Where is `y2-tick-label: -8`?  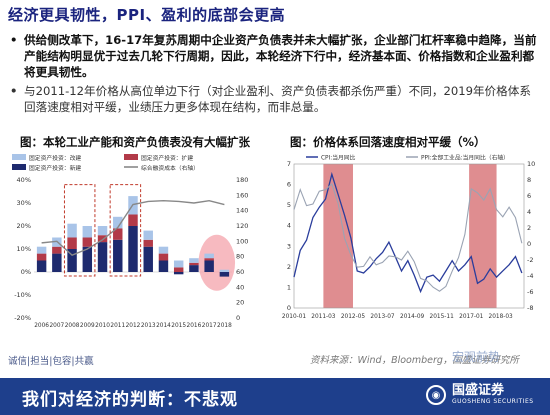
y2-tick-label: -8 is located at coordinates (530, 308).